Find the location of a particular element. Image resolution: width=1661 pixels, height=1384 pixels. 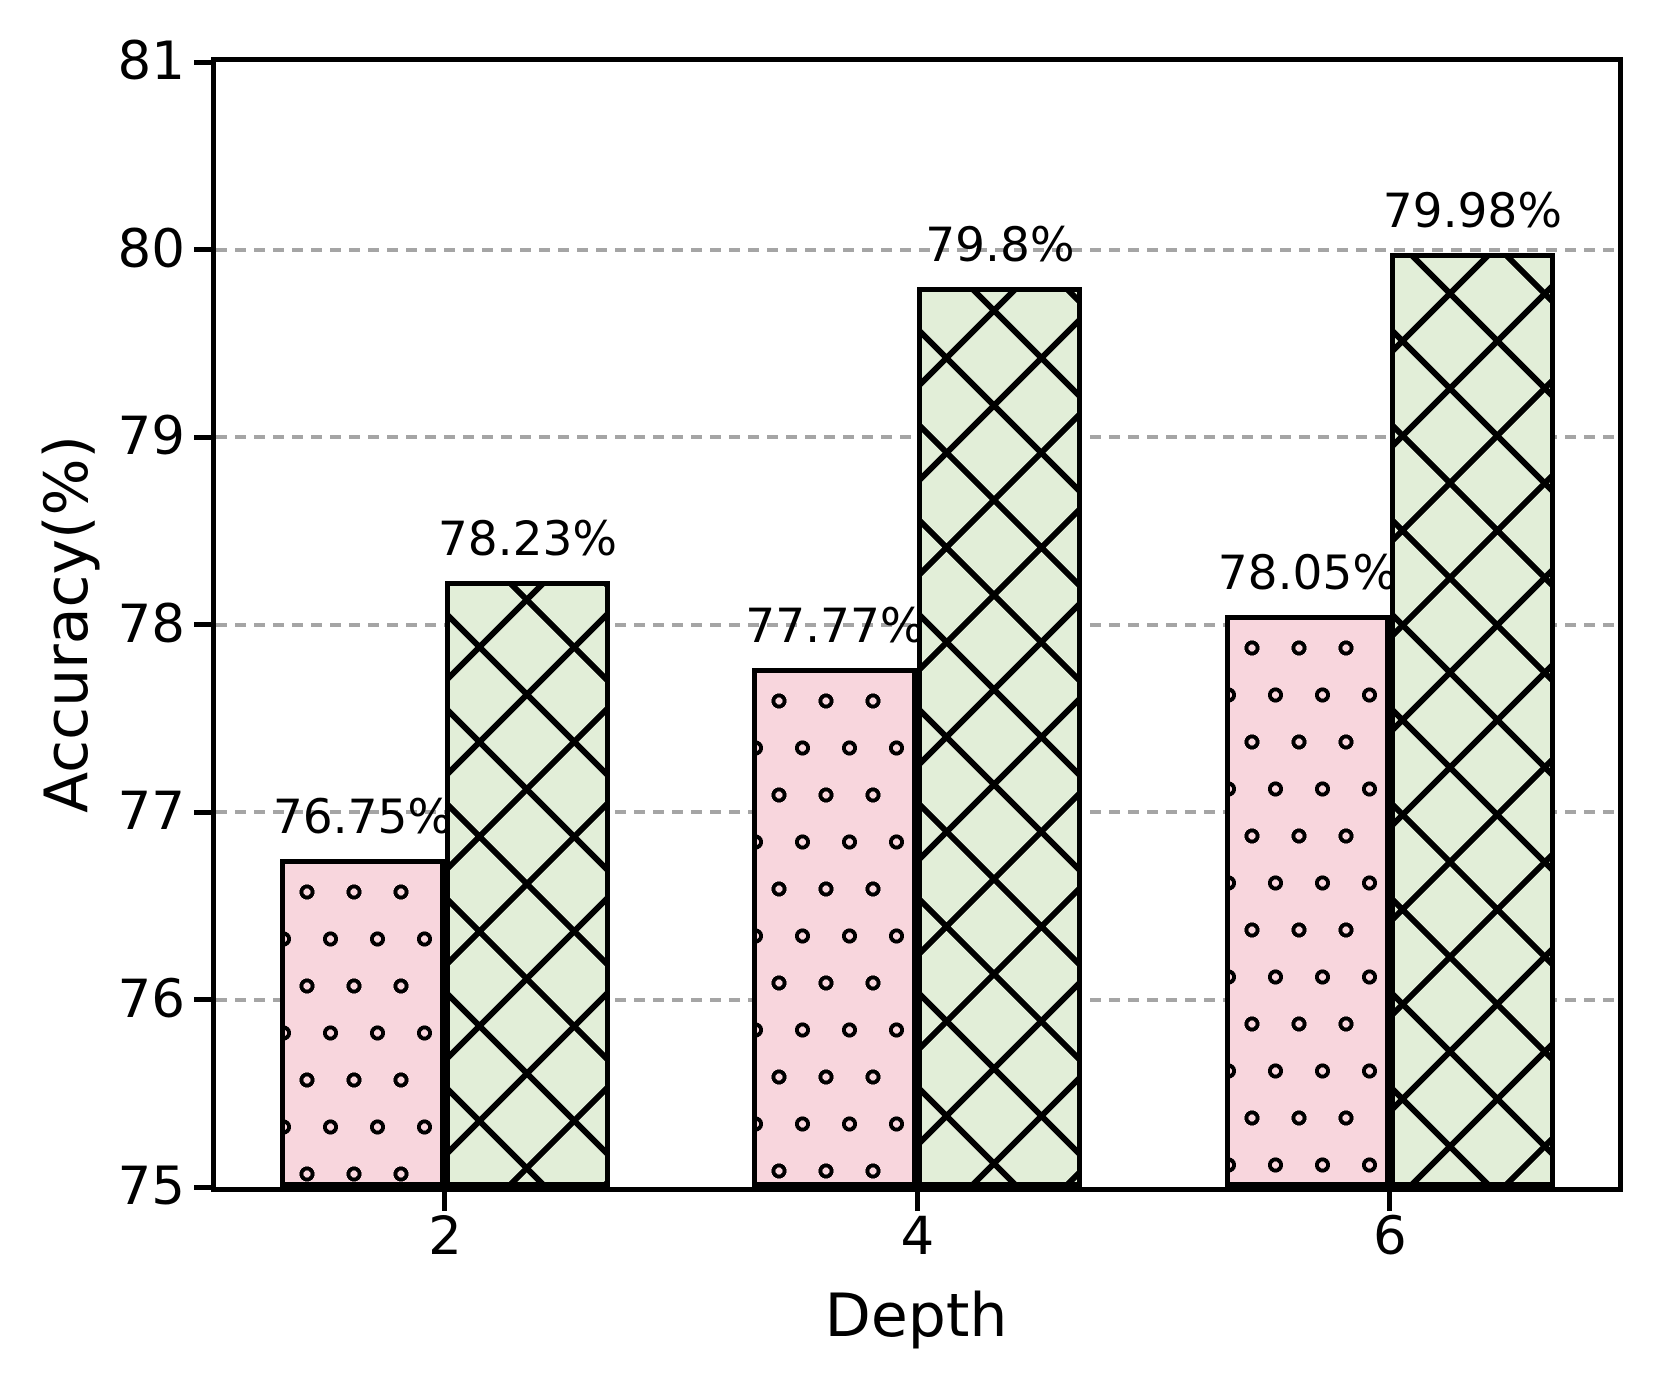

bar-value-label: 77.77% is located at coordinates (835, 626).